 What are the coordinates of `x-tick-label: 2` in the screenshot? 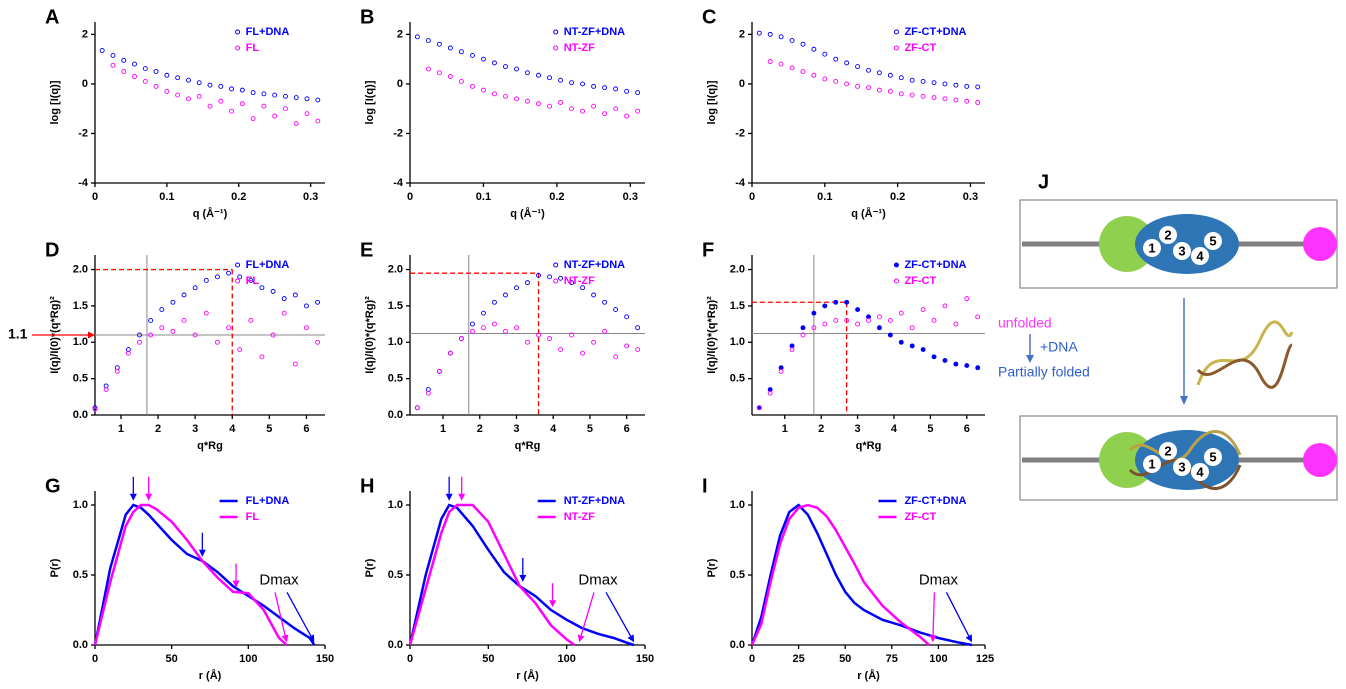 It's located at (821, 429).